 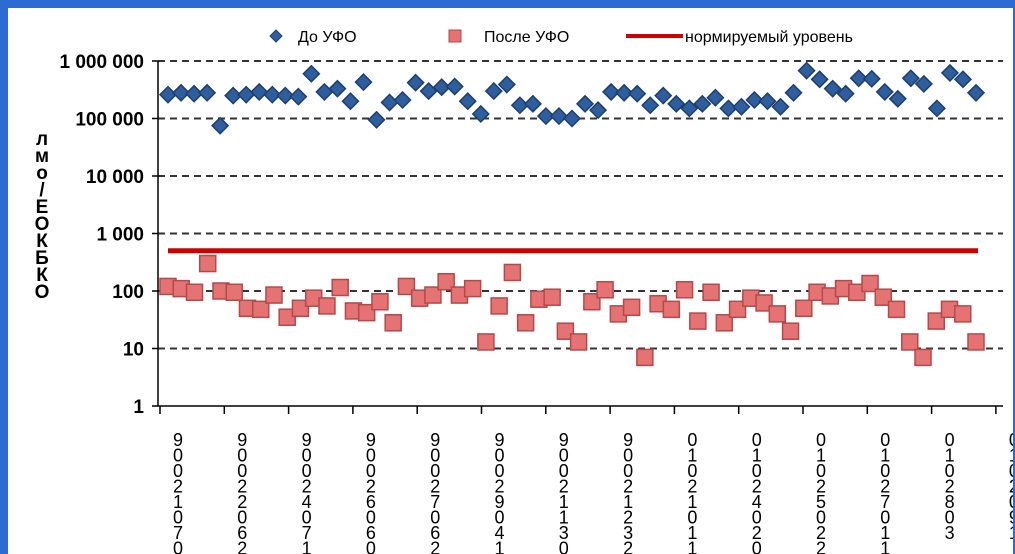 What do you see at coordinates (572, 98) in the screenshot?
I see `series-before-layer` at bounding box center [572, 98].